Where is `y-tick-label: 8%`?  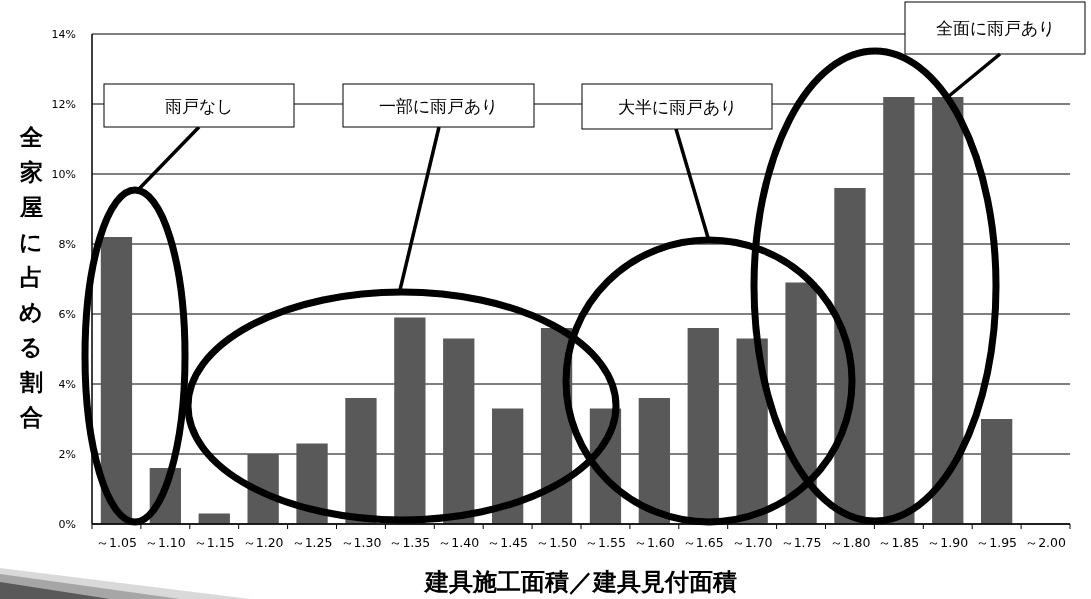
y-tick-label: 8% is located at coordinates (67, 244).